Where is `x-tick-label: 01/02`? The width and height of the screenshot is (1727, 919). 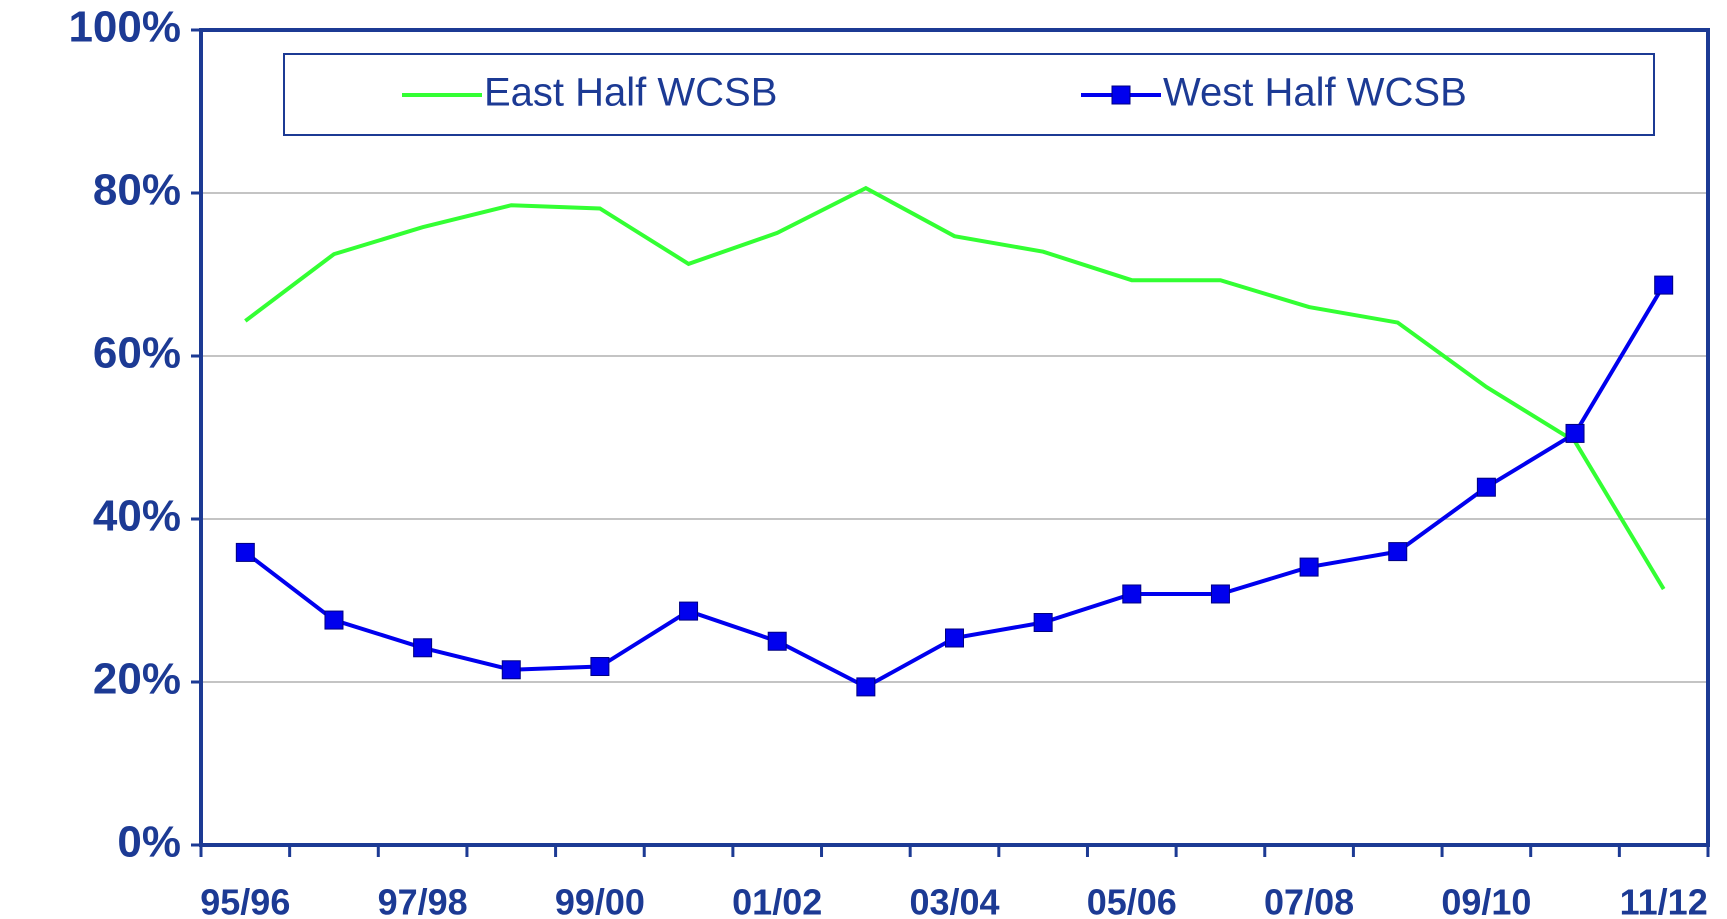
x-tick-label: 01/02 is located at coordinates (777, 900).